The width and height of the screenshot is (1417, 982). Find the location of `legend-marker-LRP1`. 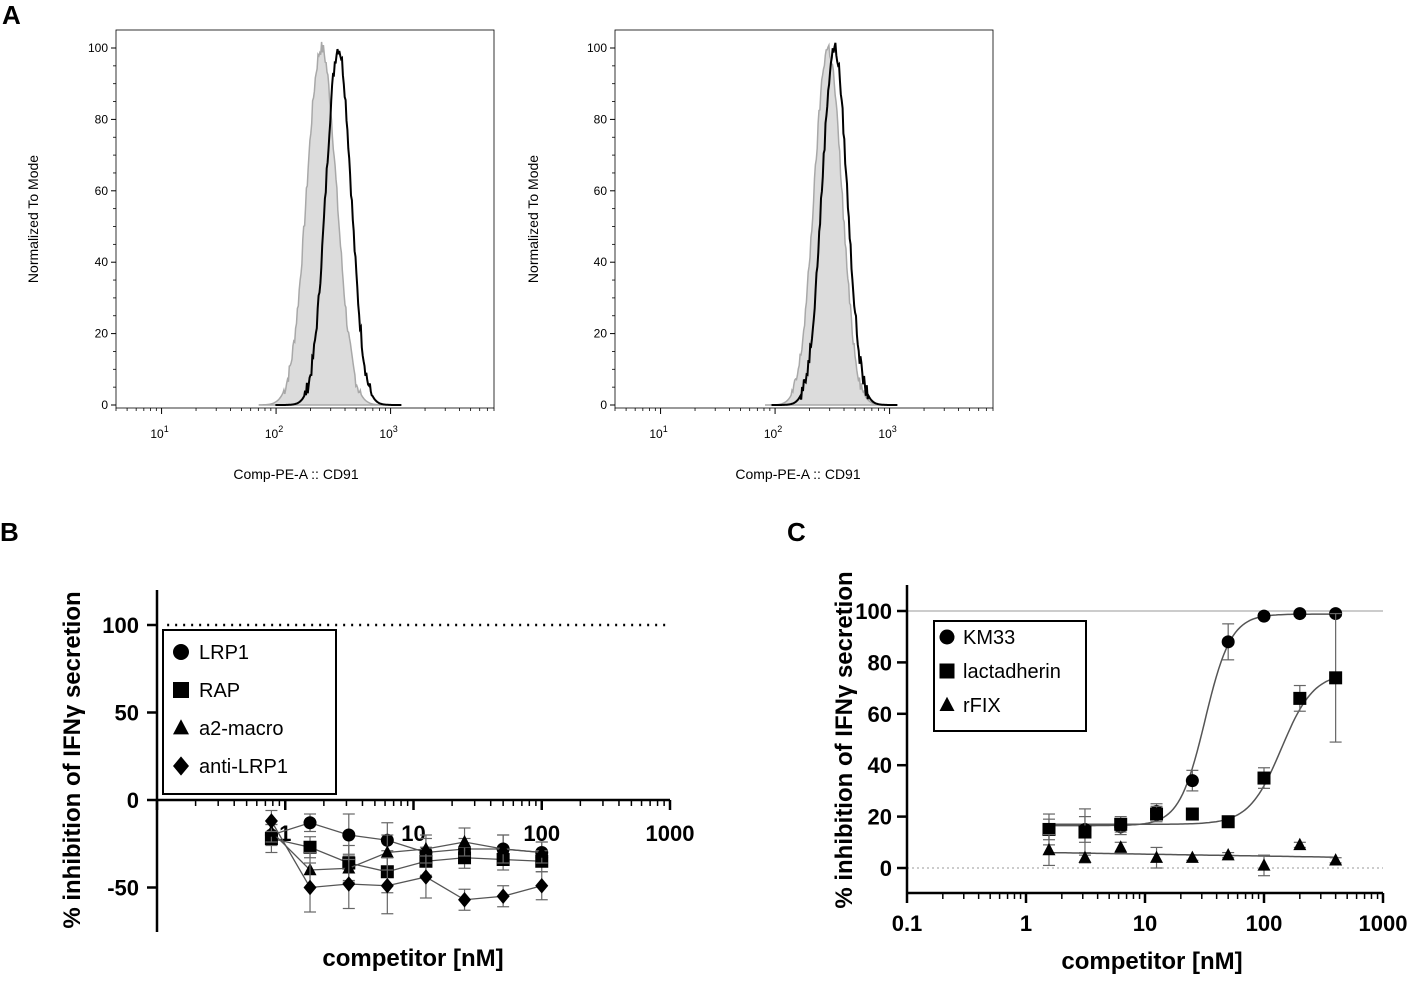

legend-marker-LRP1 is located at coordinates (181, 652).